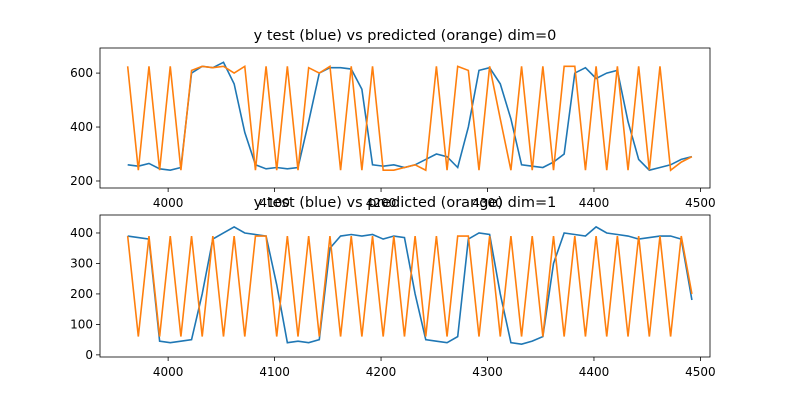 The height and width of the screenshot is (404, 800). What do you see at coordinates (89, 355) in the screenshot?
I see `y-tick-label: 0` at bounding box center [89, 355].